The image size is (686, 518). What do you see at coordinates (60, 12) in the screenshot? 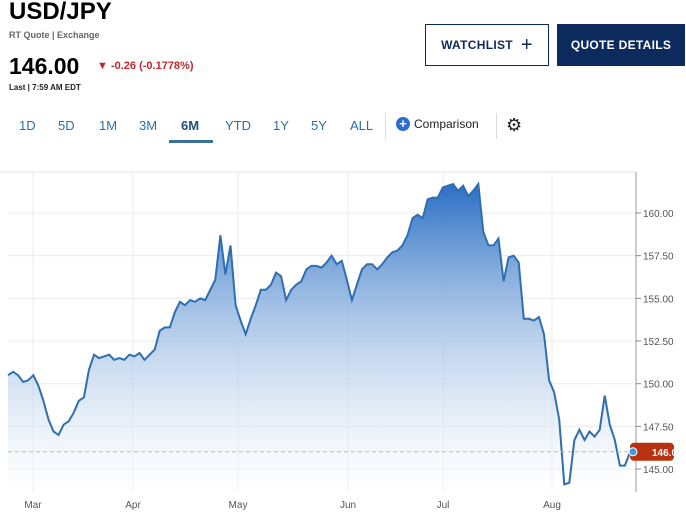
I see `page-title: USD/JPY` at bounding box center [60, 12].